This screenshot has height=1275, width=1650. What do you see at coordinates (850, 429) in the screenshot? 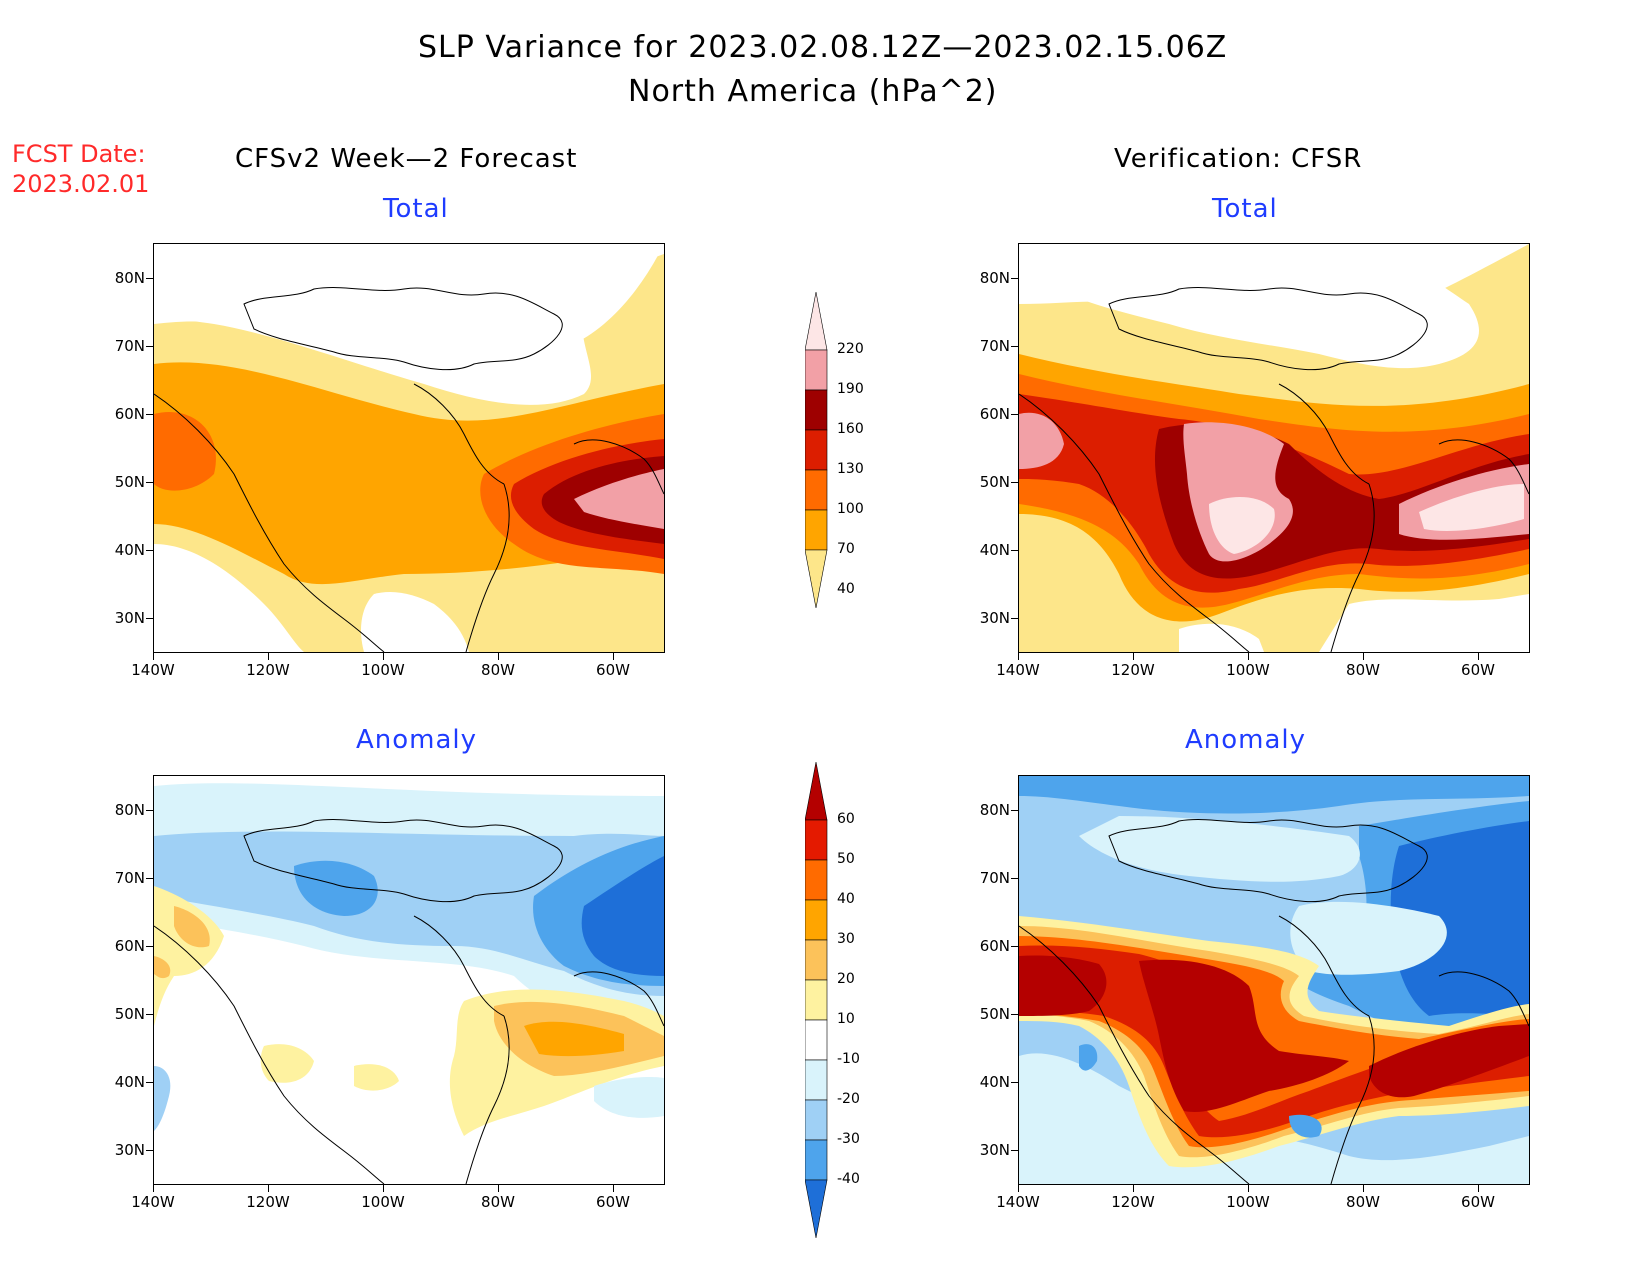
I see `colorbar-label: 160` at bounding box center [850, 429].